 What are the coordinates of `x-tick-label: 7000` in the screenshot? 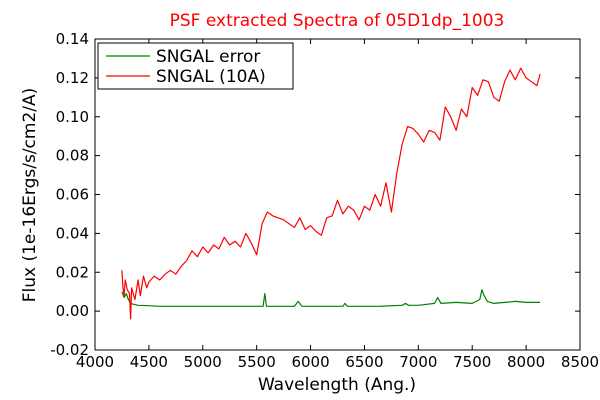 It's located at (418, 362).